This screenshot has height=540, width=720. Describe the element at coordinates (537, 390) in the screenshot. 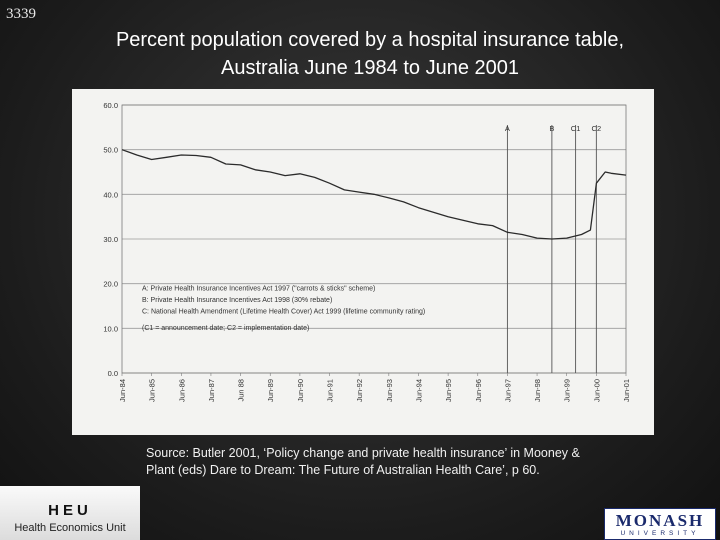

I see `x-tick-label: Jun-98` at that location.